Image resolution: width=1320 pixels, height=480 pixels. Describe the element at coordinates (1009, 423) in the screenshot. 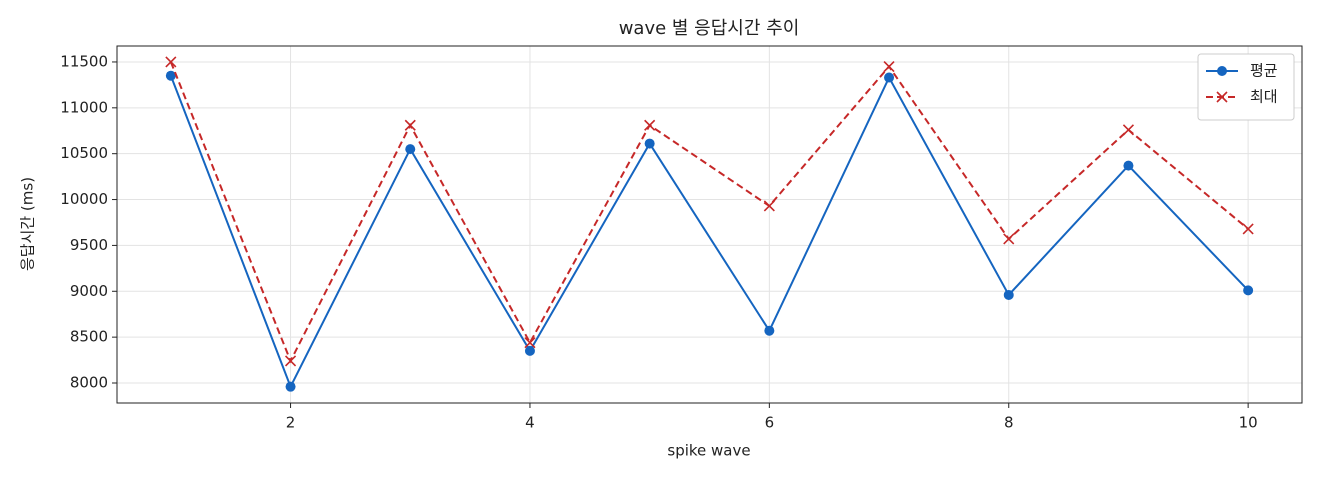

I see `x-tick-label: 8` at that location.